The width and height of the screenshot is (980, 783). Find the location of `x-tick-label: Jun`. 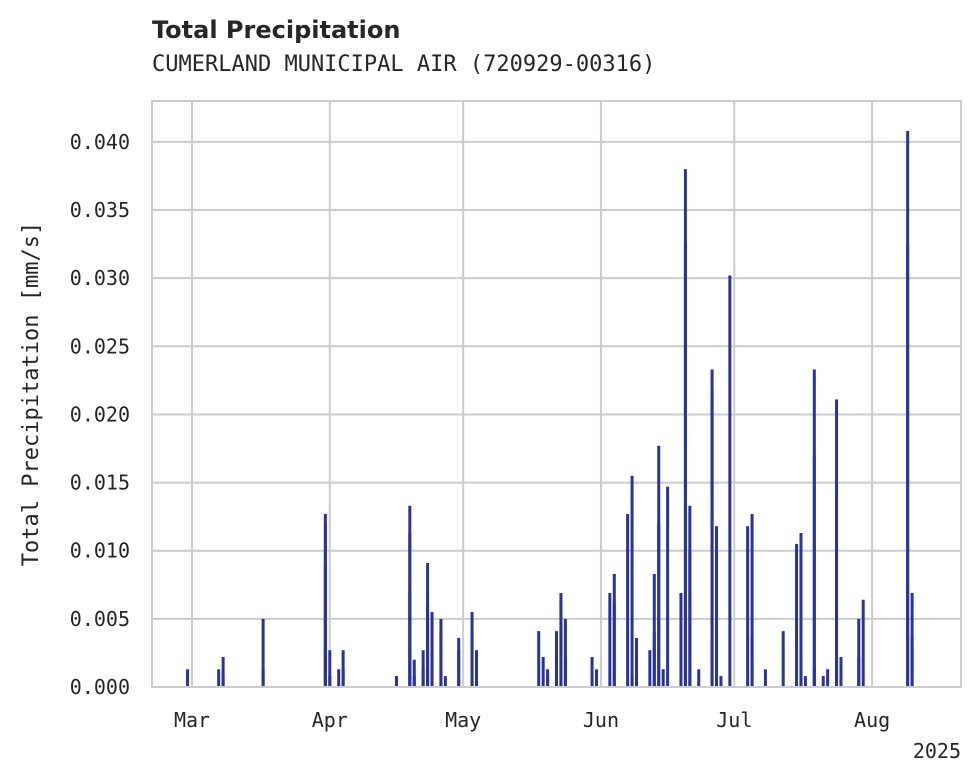

x-tick-label: Jun is located at coordinates (601, 720).